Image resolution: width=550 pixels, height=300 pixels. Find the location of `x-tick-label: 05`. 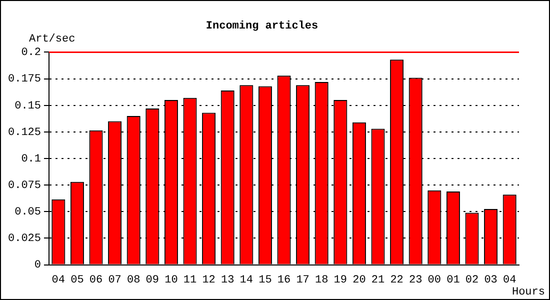

x-tick-label: 05 is located at coordinates (77, 280).